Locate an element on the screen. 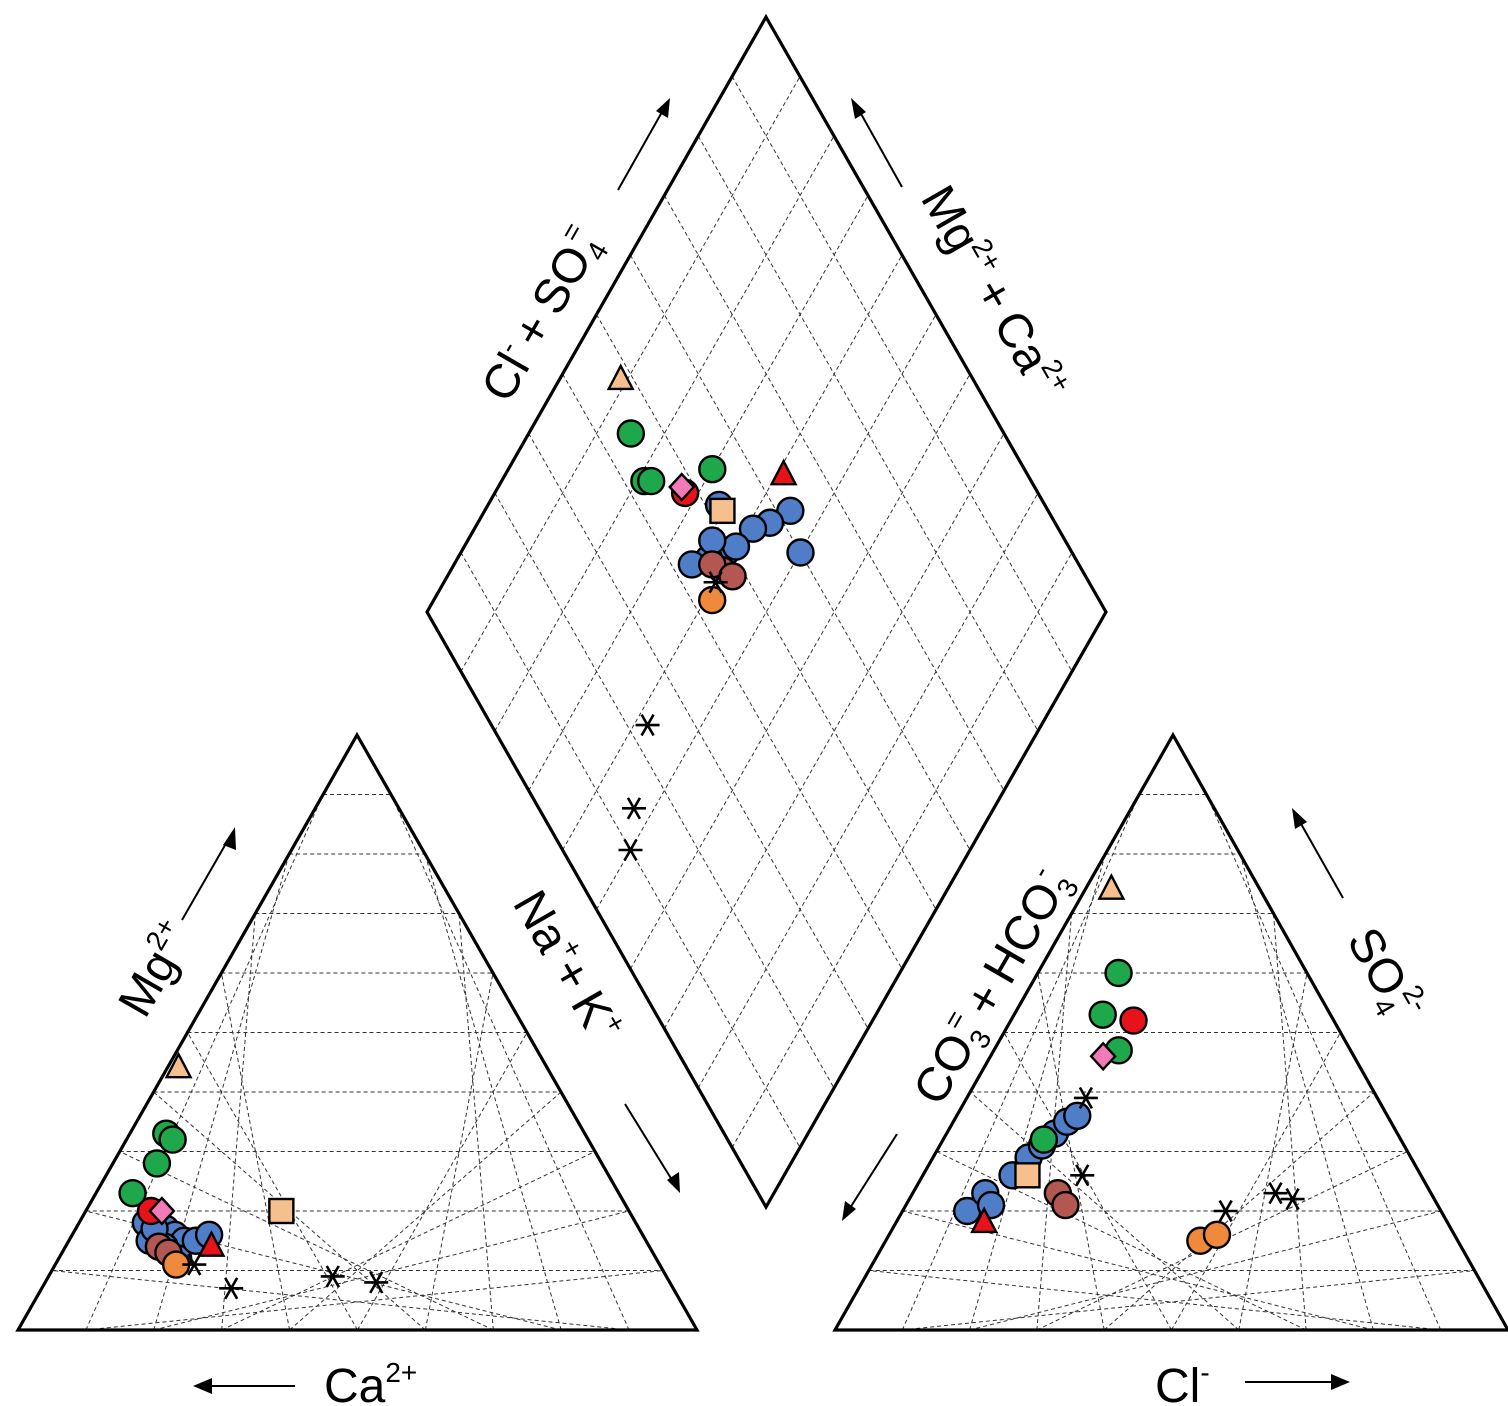  arrow-co3-hco3 is located at coordinates (870, 1177).